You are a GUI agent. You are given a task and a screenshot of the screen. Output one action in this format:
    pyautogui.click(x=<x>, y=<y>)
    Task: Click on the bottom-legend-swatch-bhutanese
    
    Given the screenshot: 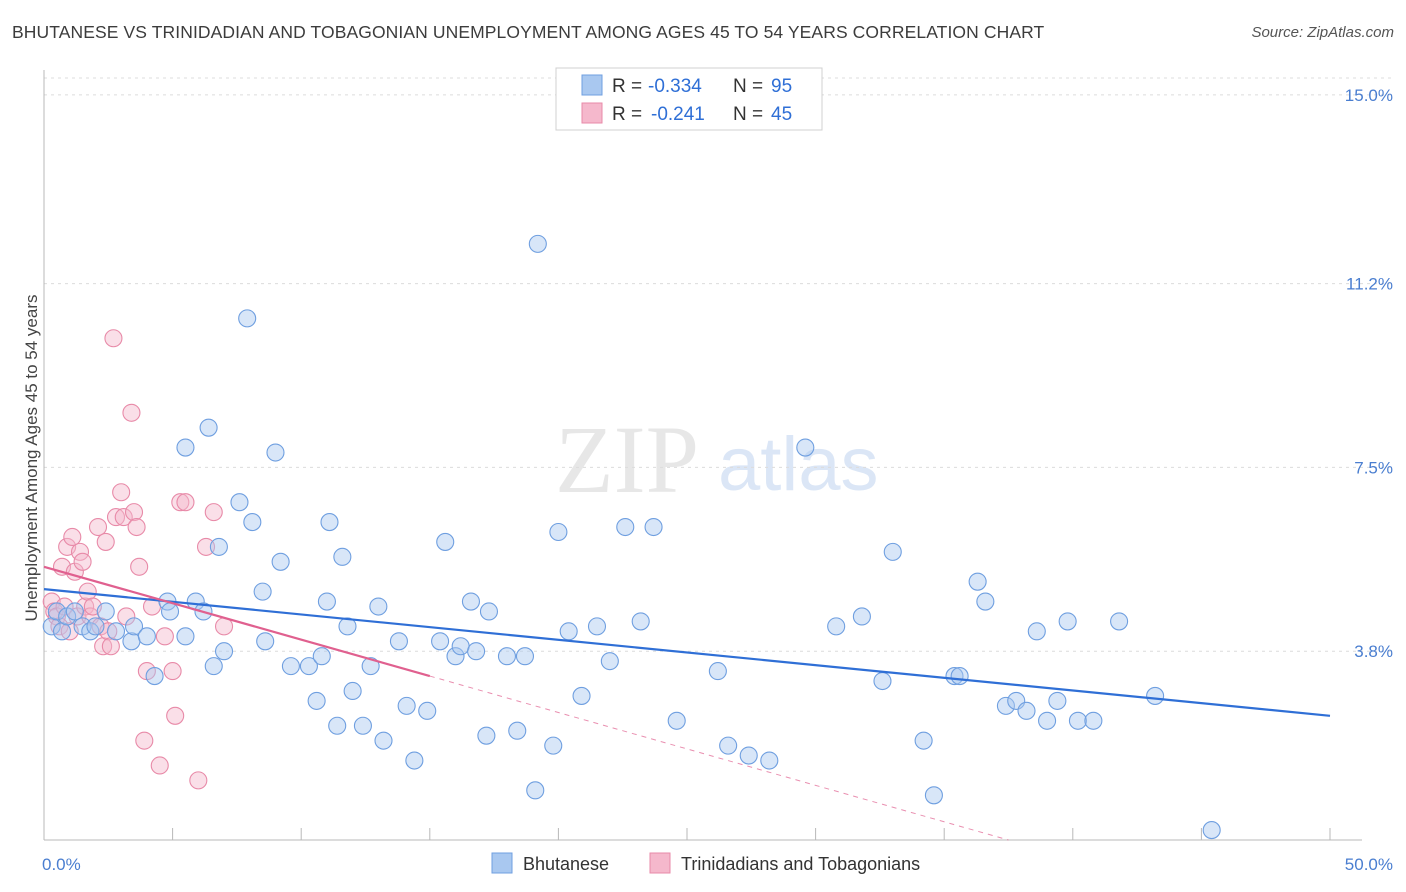 What is the action you would take?
    pyautogui.click(x=502, y=863)
    